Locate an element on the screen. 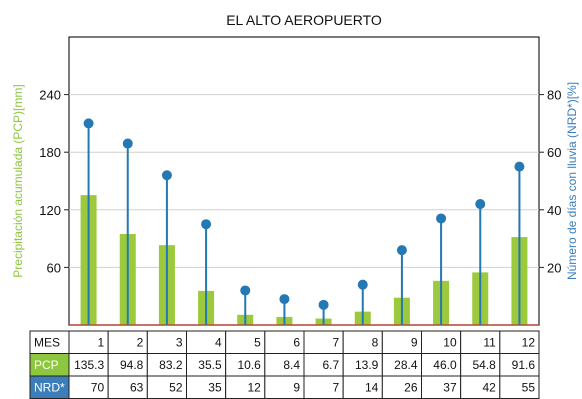 The image size is (582, 399). table-value: 8 is located at coordinates (375, 343).